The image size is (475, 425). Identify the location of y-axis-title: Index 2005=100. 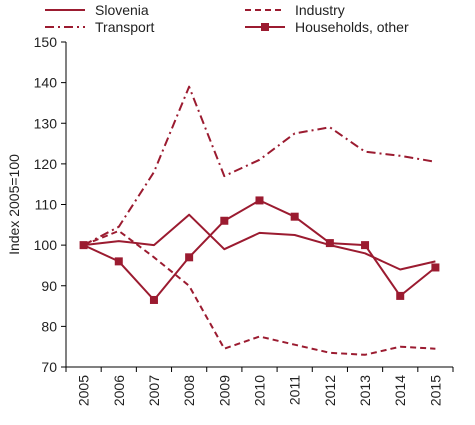
(14, 204).